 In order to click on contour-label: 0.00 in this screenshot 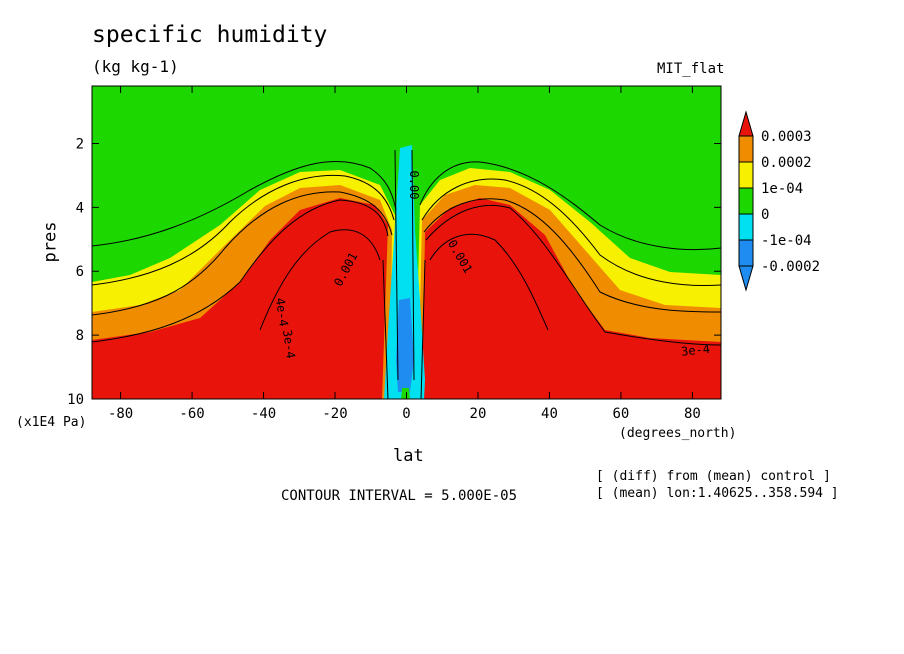, I will do `click(414, 185)`.